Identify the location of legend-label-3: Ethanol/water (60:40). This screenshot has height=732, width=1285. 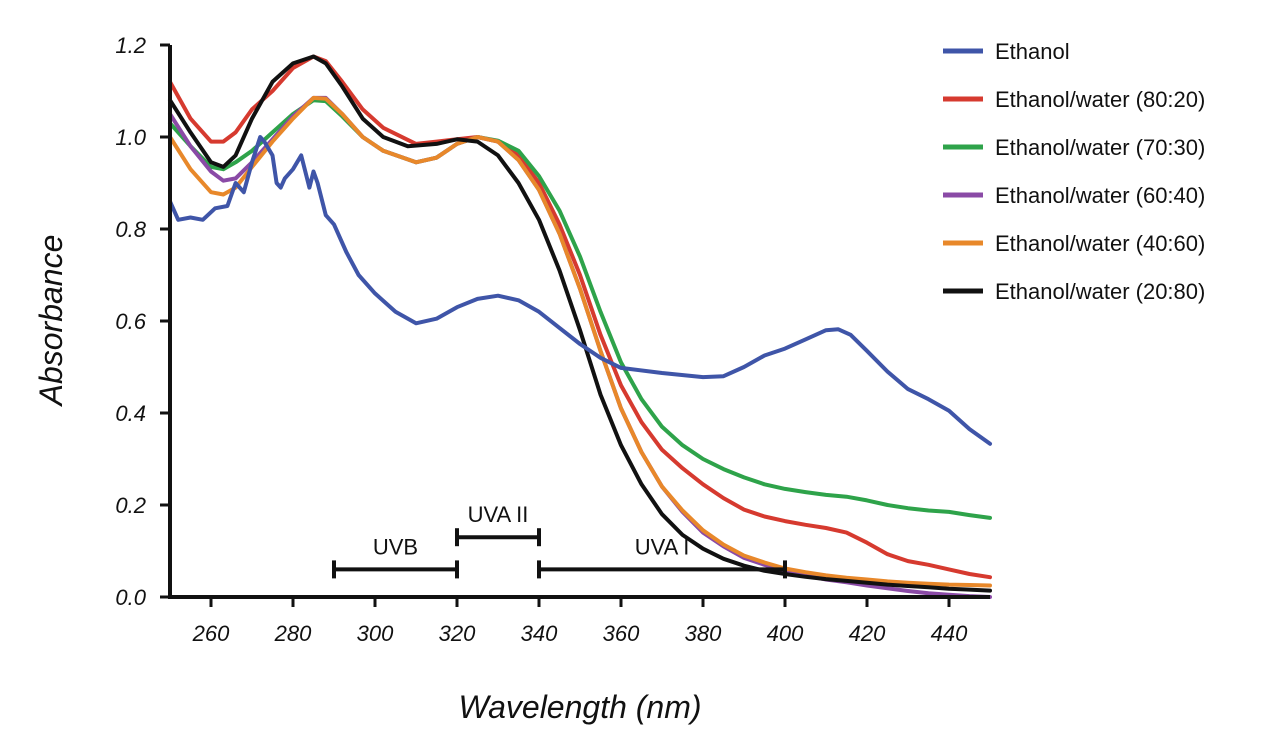
(1100, 195).